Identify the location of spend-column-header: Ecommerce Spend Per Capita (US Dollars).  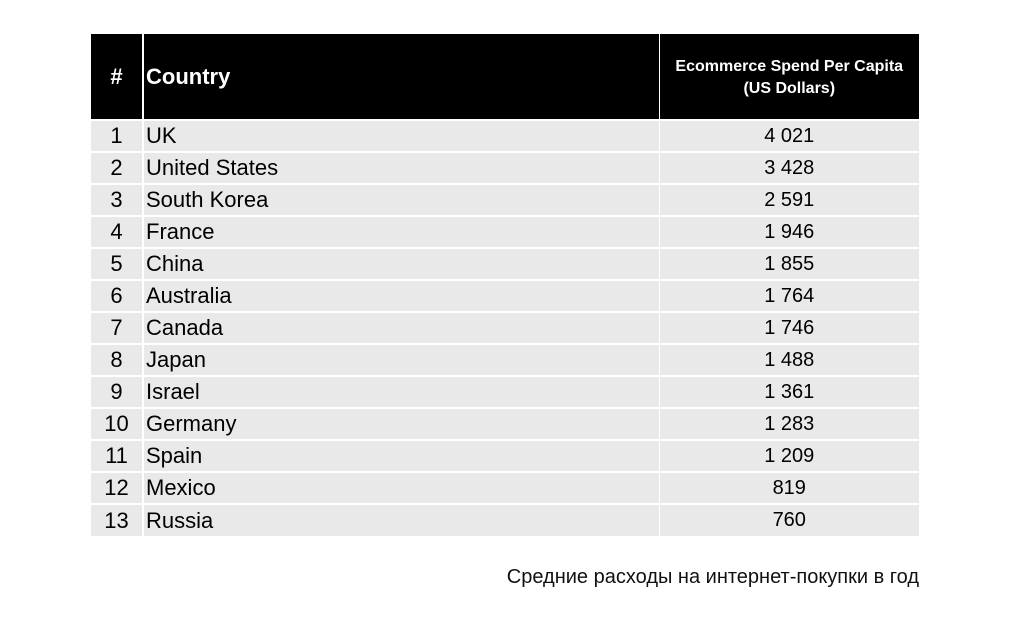
(789, 77).